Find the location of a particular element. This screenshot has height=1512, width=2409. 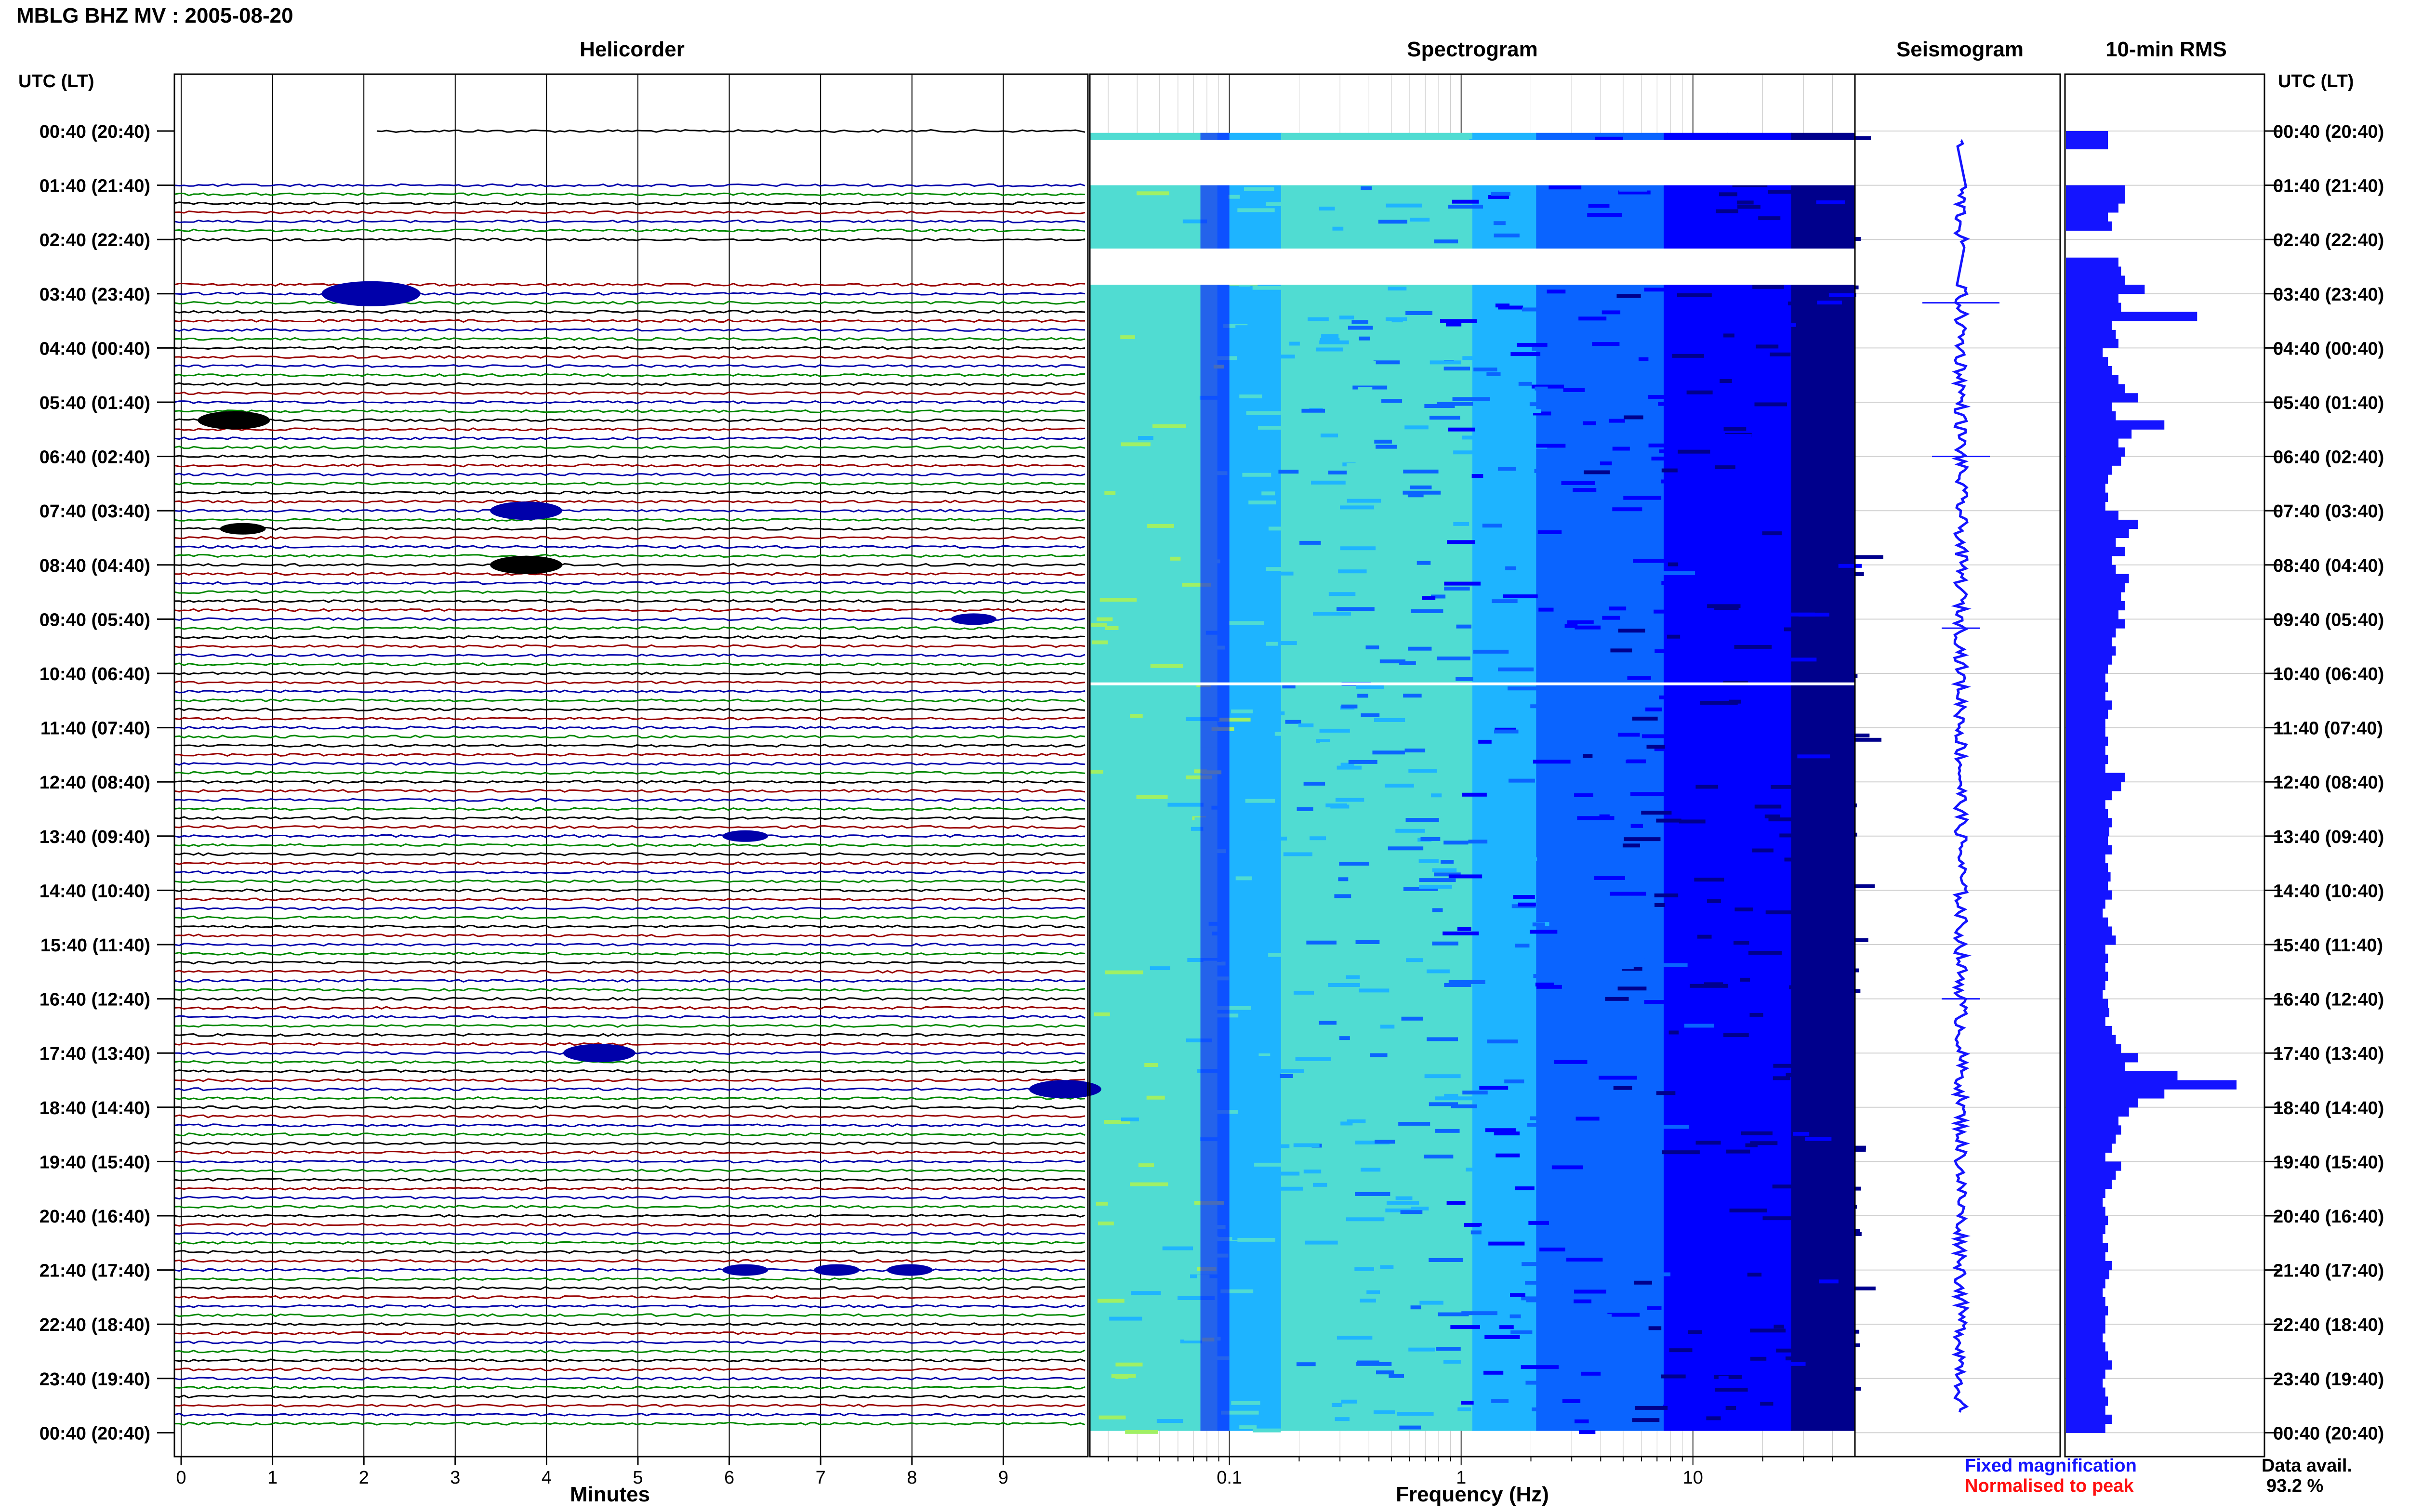

time-label-left: 07:40 (03:40) is located at coordinates (95, 511).